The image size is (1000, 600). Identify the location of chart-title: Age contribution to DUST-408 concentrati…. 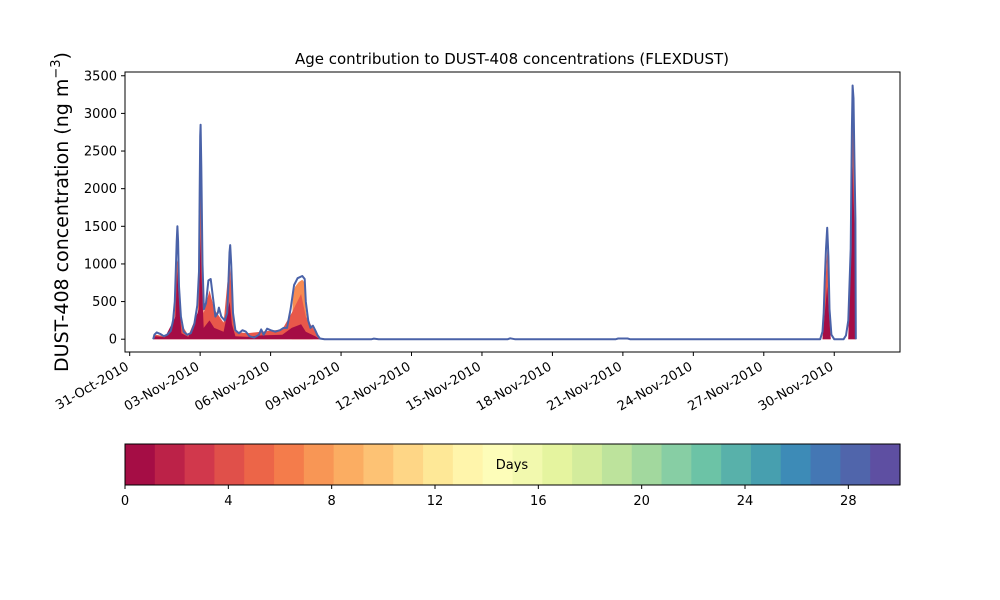
(512, 59).